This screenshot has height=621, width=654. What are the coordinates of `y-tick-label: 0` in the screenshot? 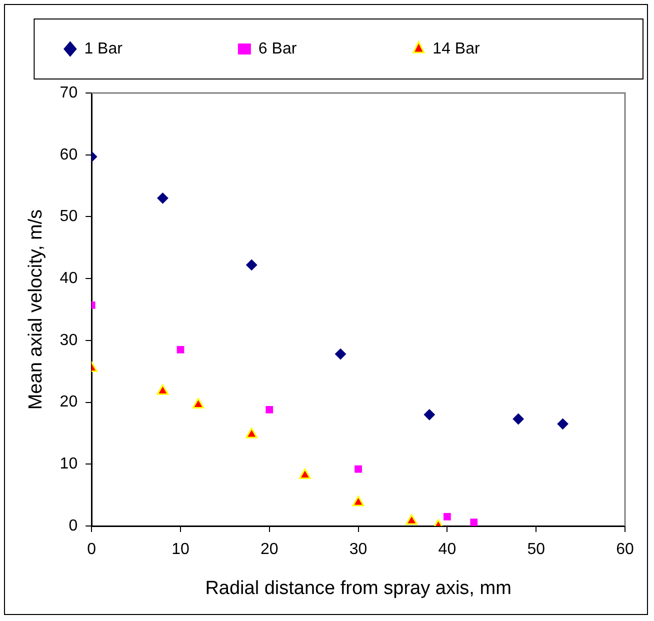 It's located at (73, 525).